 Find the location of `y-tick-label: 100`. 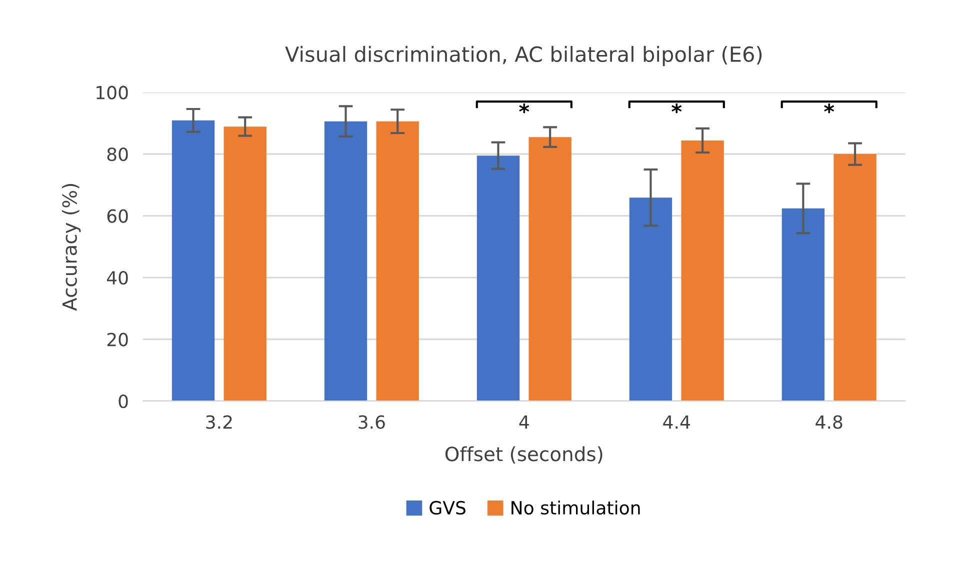

y-tick-label: 100 is located at coordinates (112, 93).